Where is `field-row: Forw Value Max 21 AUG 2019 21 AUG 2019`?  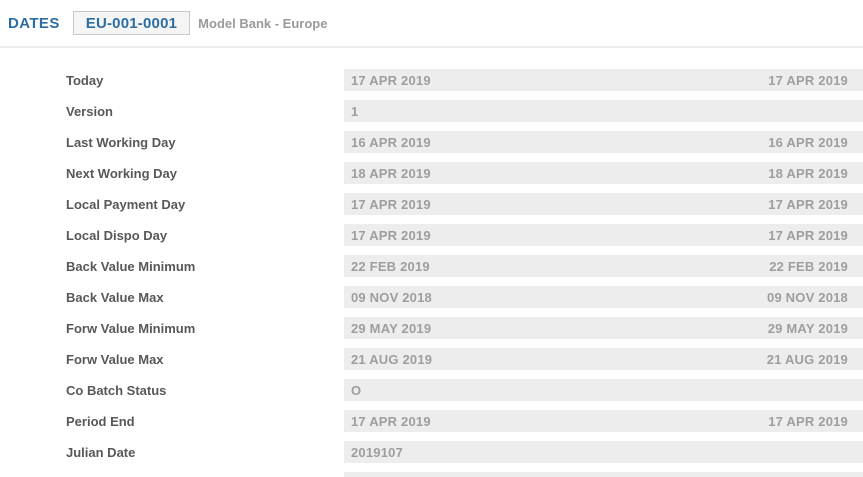
field-row: Forw Value Max 21 AUG 2019 21 AUG 2019 is located at coordinates (431, 359).